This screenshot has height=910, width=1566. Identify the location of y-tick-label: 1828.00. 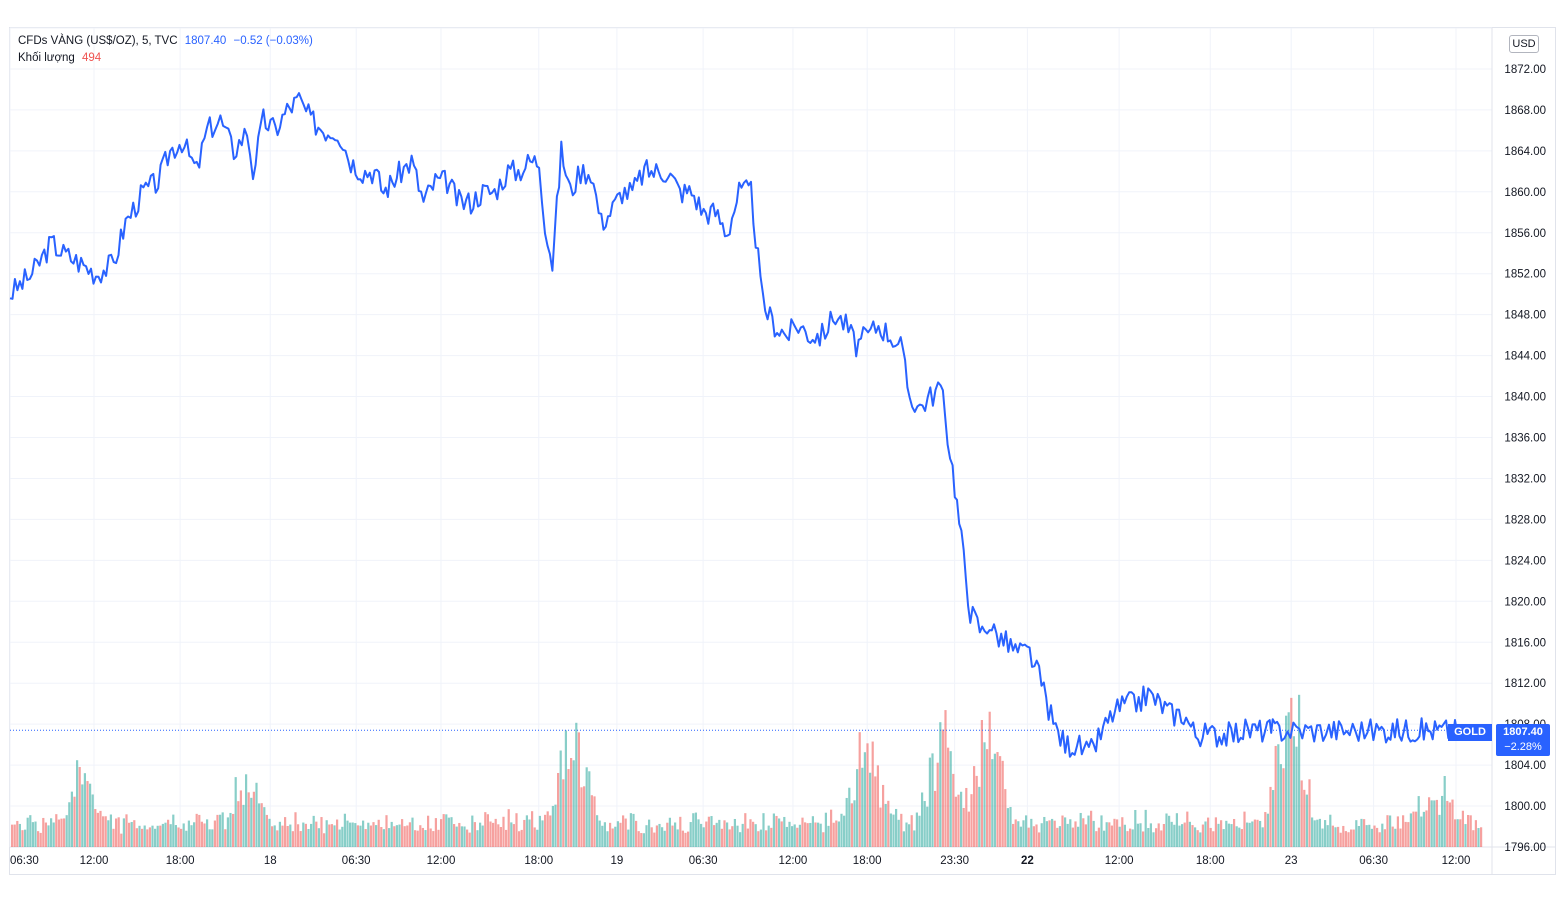
(1525, 520).